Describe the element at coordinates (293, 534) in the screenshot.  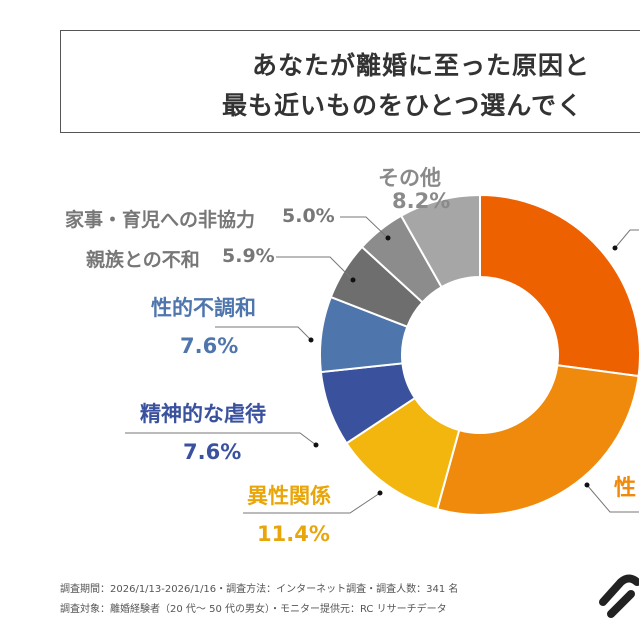
I see `value-affair: 11.4%` at that location.